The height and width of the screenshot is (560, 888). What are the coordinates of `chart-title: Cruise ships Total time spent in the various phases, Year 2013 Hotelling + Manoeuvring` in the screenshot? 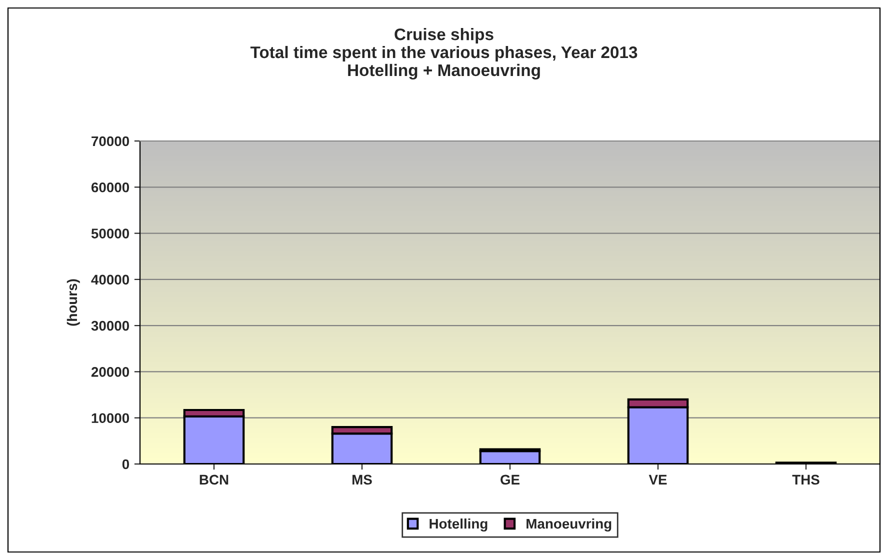 It's located at (444, 54).